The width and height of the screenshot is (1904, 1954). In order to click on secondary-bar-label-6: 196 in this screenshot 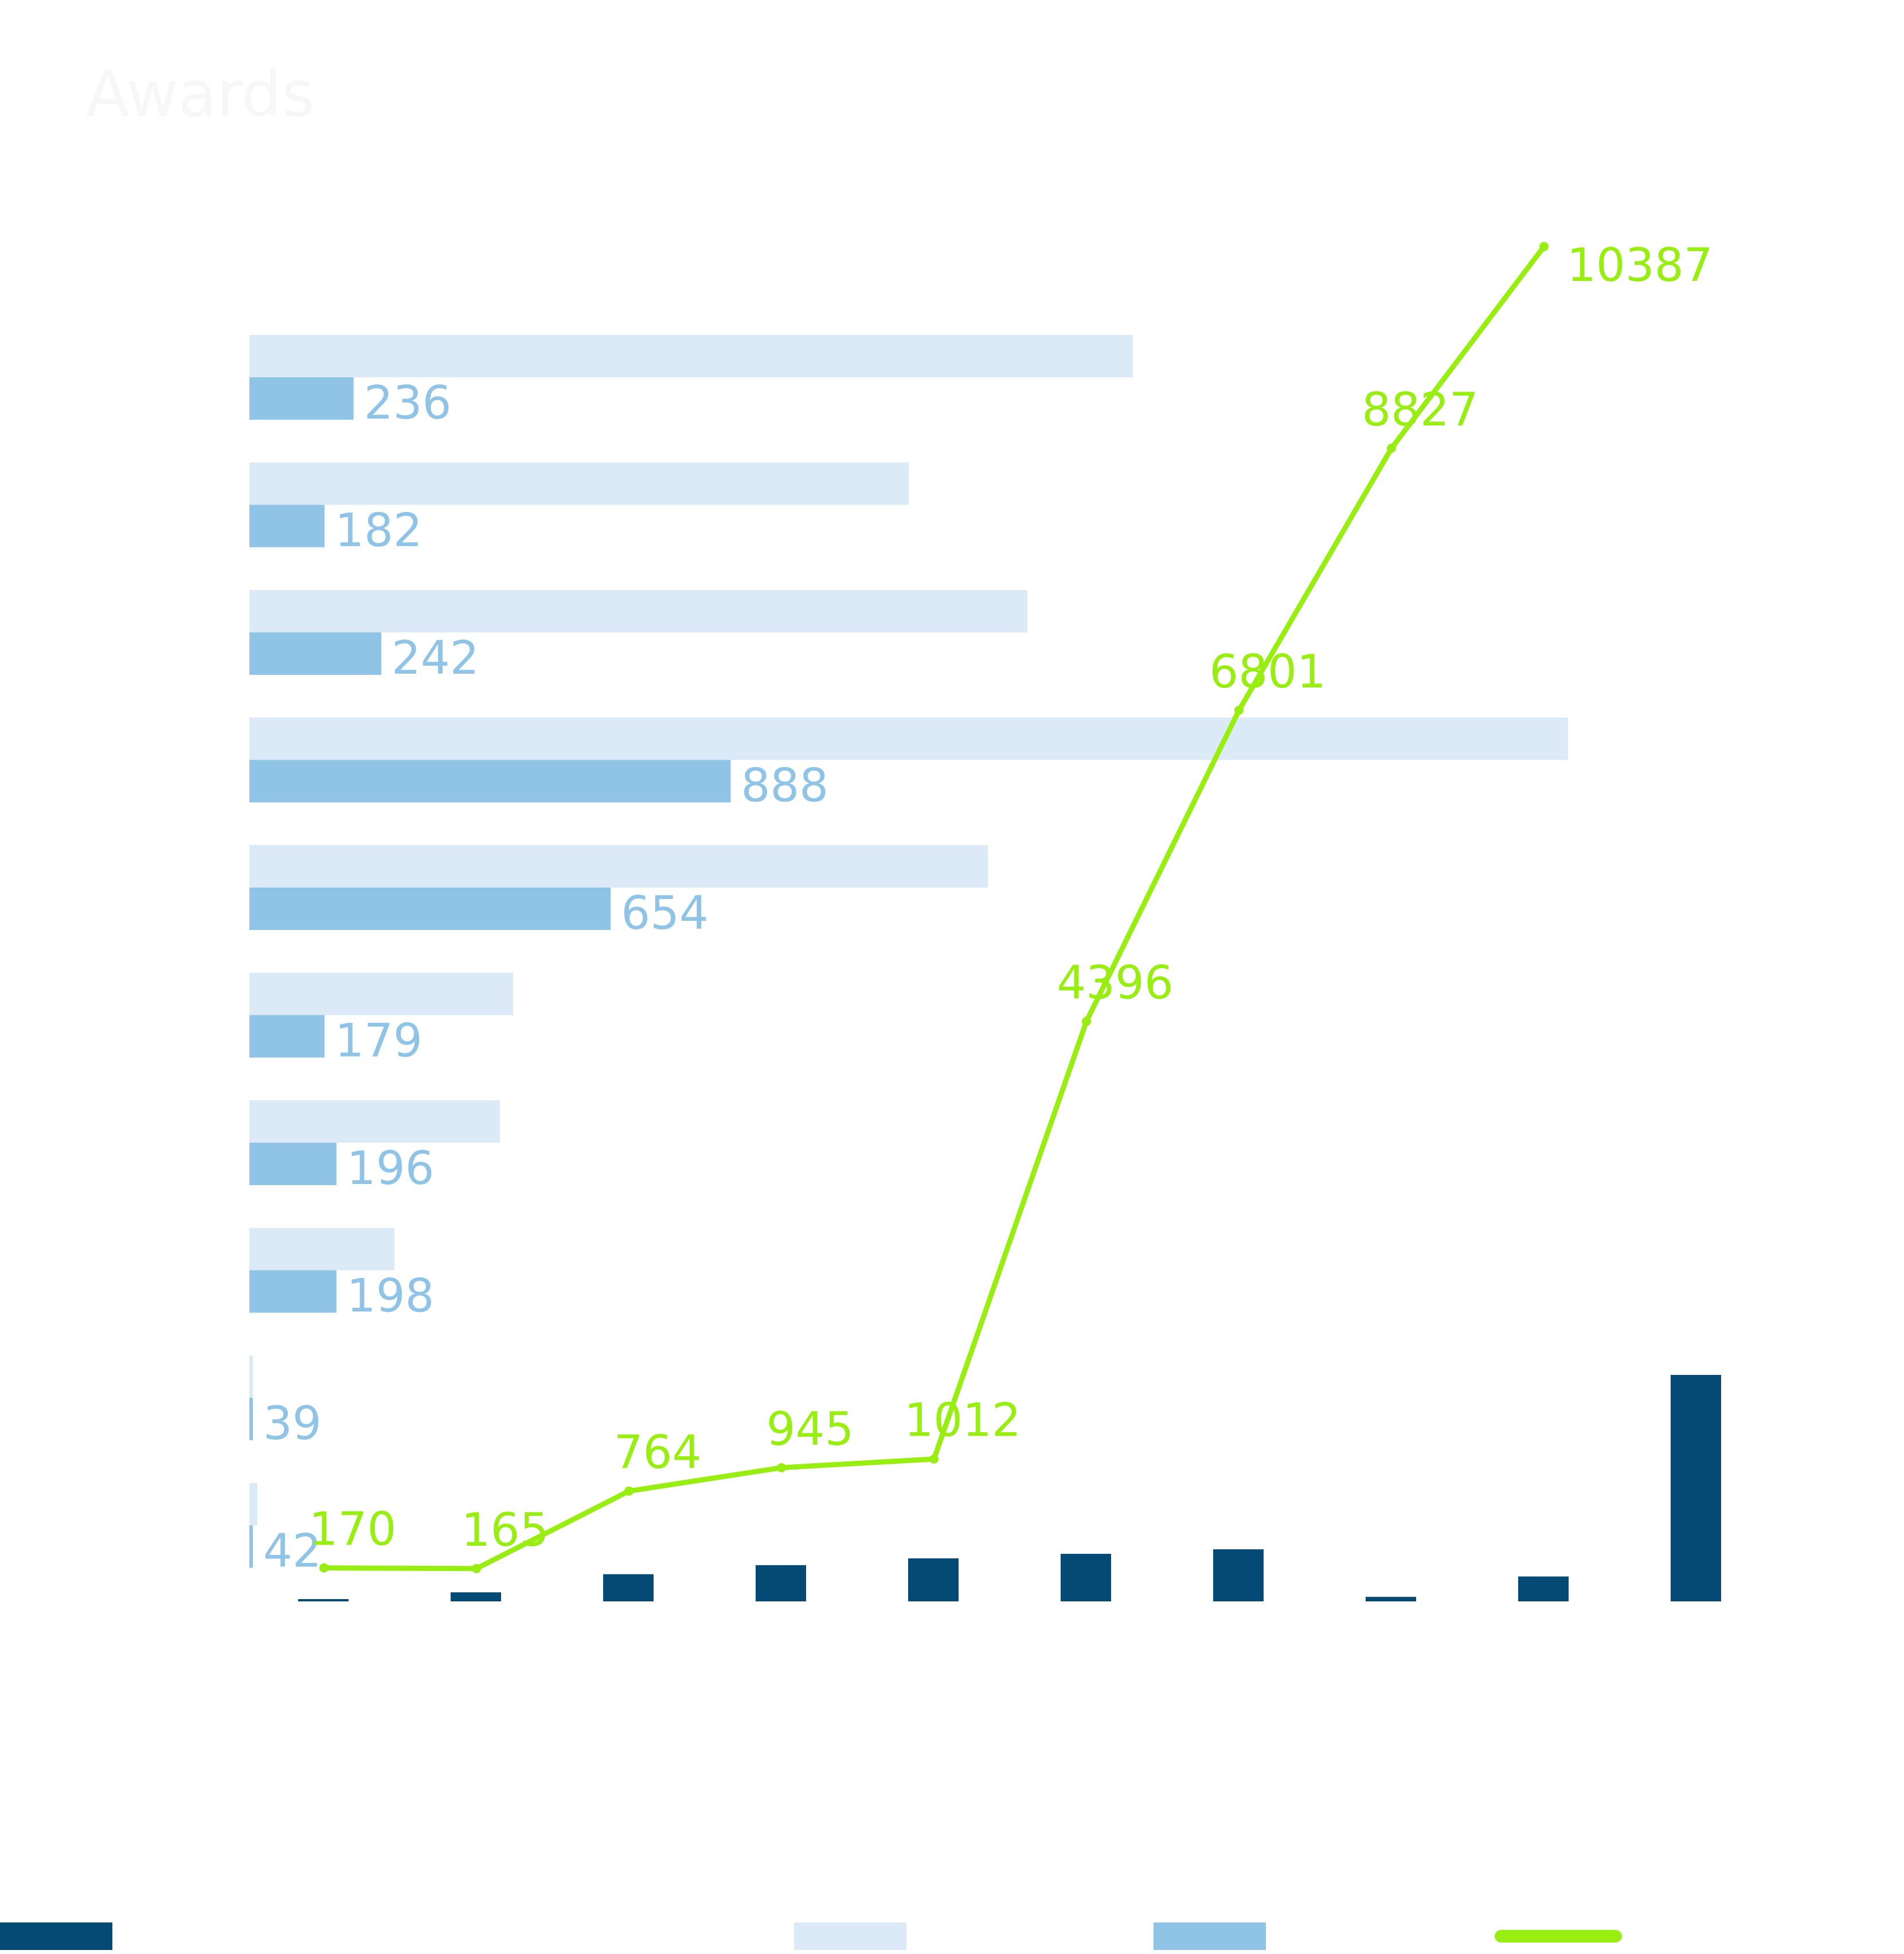, I will do `click(391, 1168)`.